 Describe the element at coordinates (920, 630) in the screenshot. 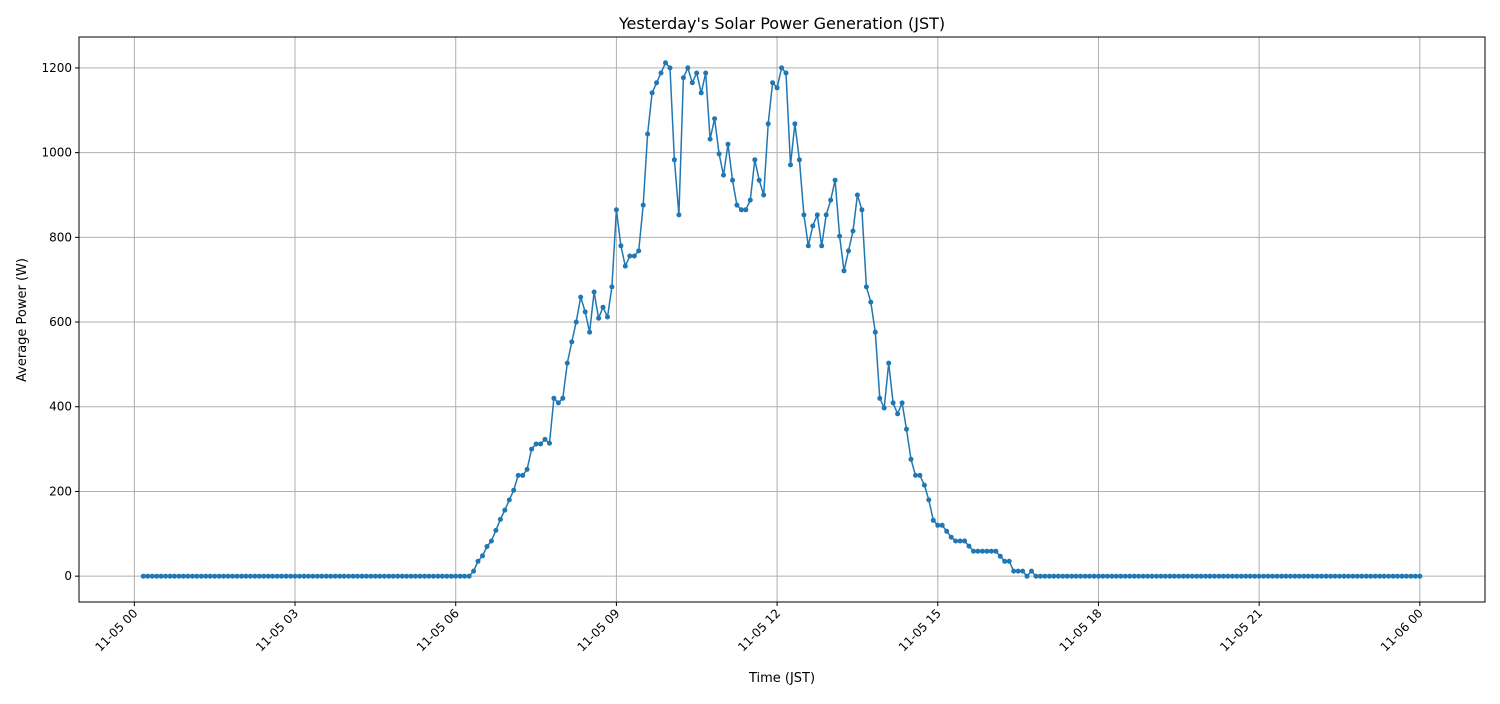

I see `x-tick-label: 11-05 15` at that location.